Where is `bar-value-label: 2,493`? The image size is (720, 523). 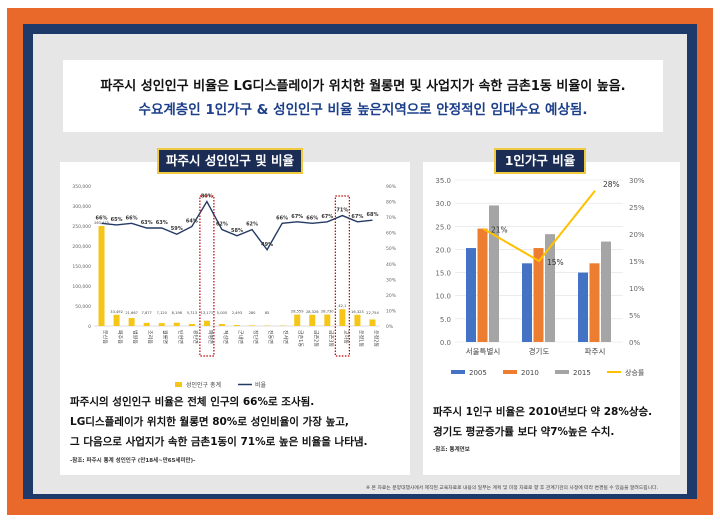
bar-value-label: 2,493 is located at coordinates (237, 313).